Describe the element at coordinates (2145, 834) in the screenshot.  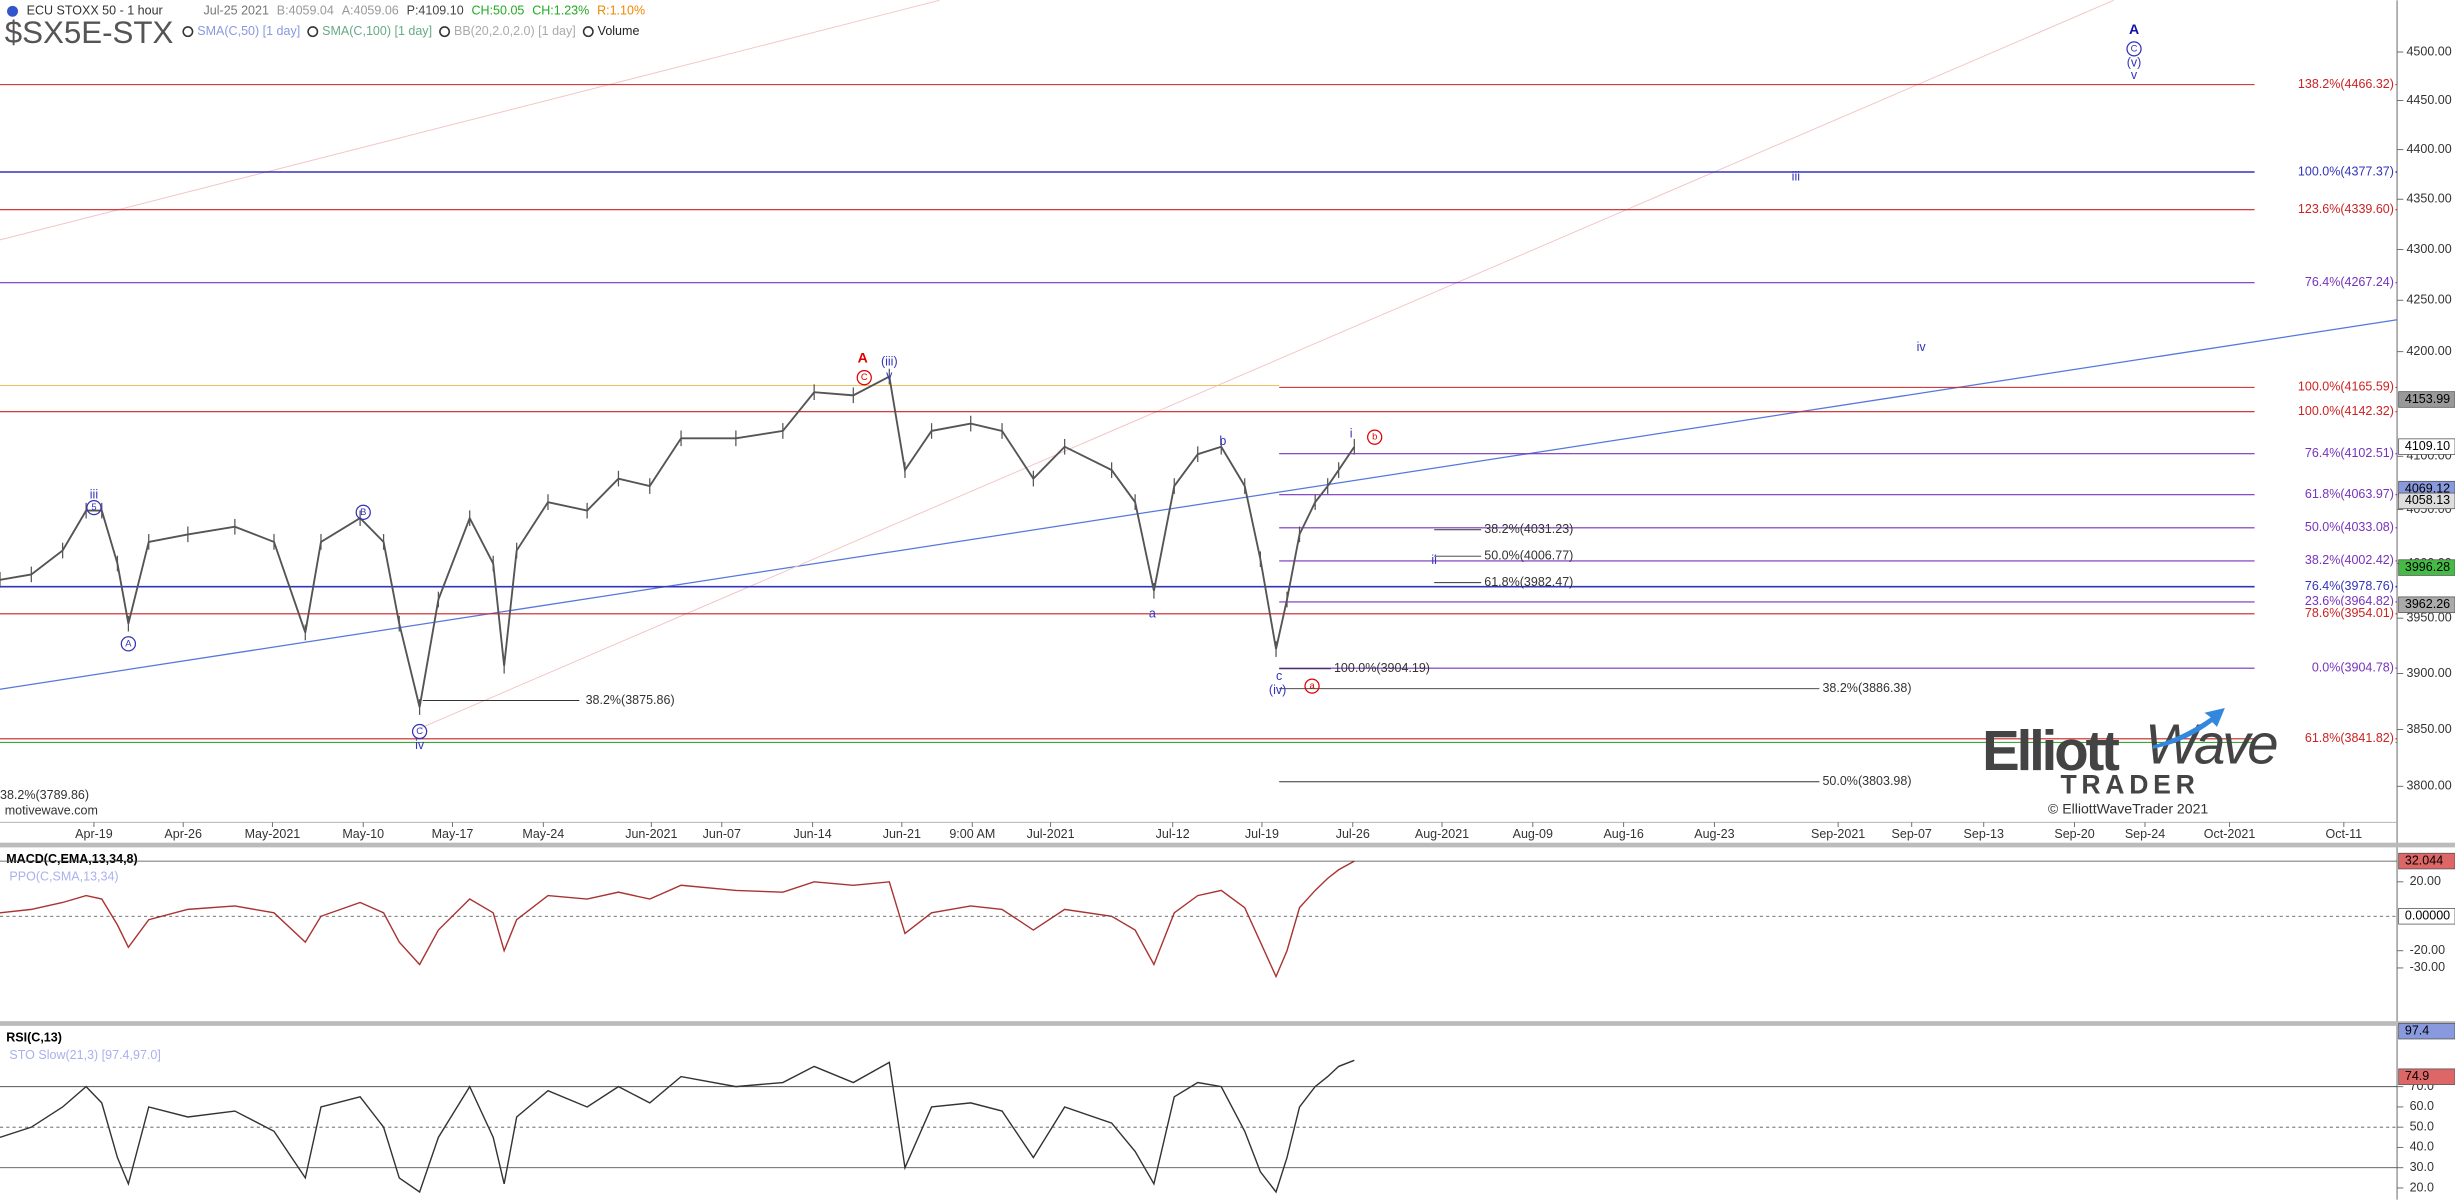
I see `x-tick-label: Sep-24` at that location.